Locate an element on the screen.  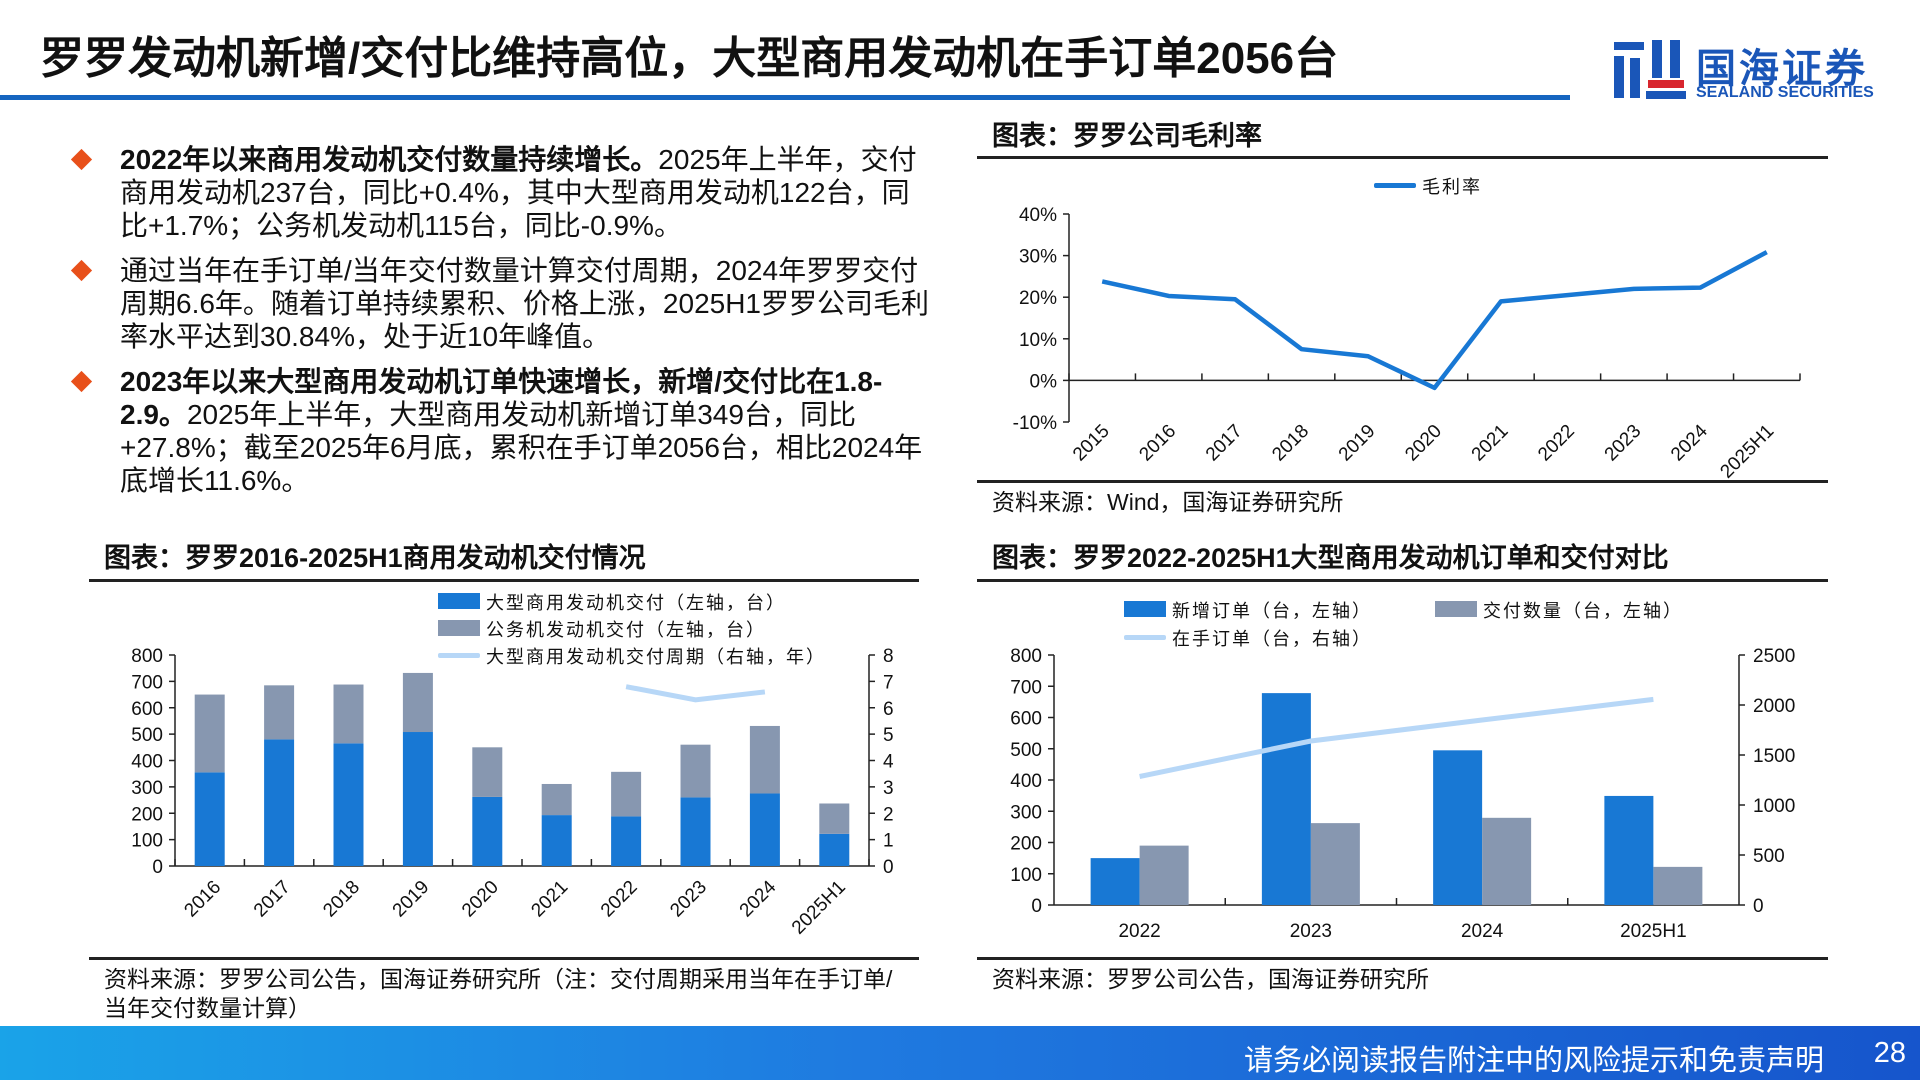
disclaimer-note: 请务必阅读报告附注中的风险提示和免责声明 is located at coordinates (1533, 1061).